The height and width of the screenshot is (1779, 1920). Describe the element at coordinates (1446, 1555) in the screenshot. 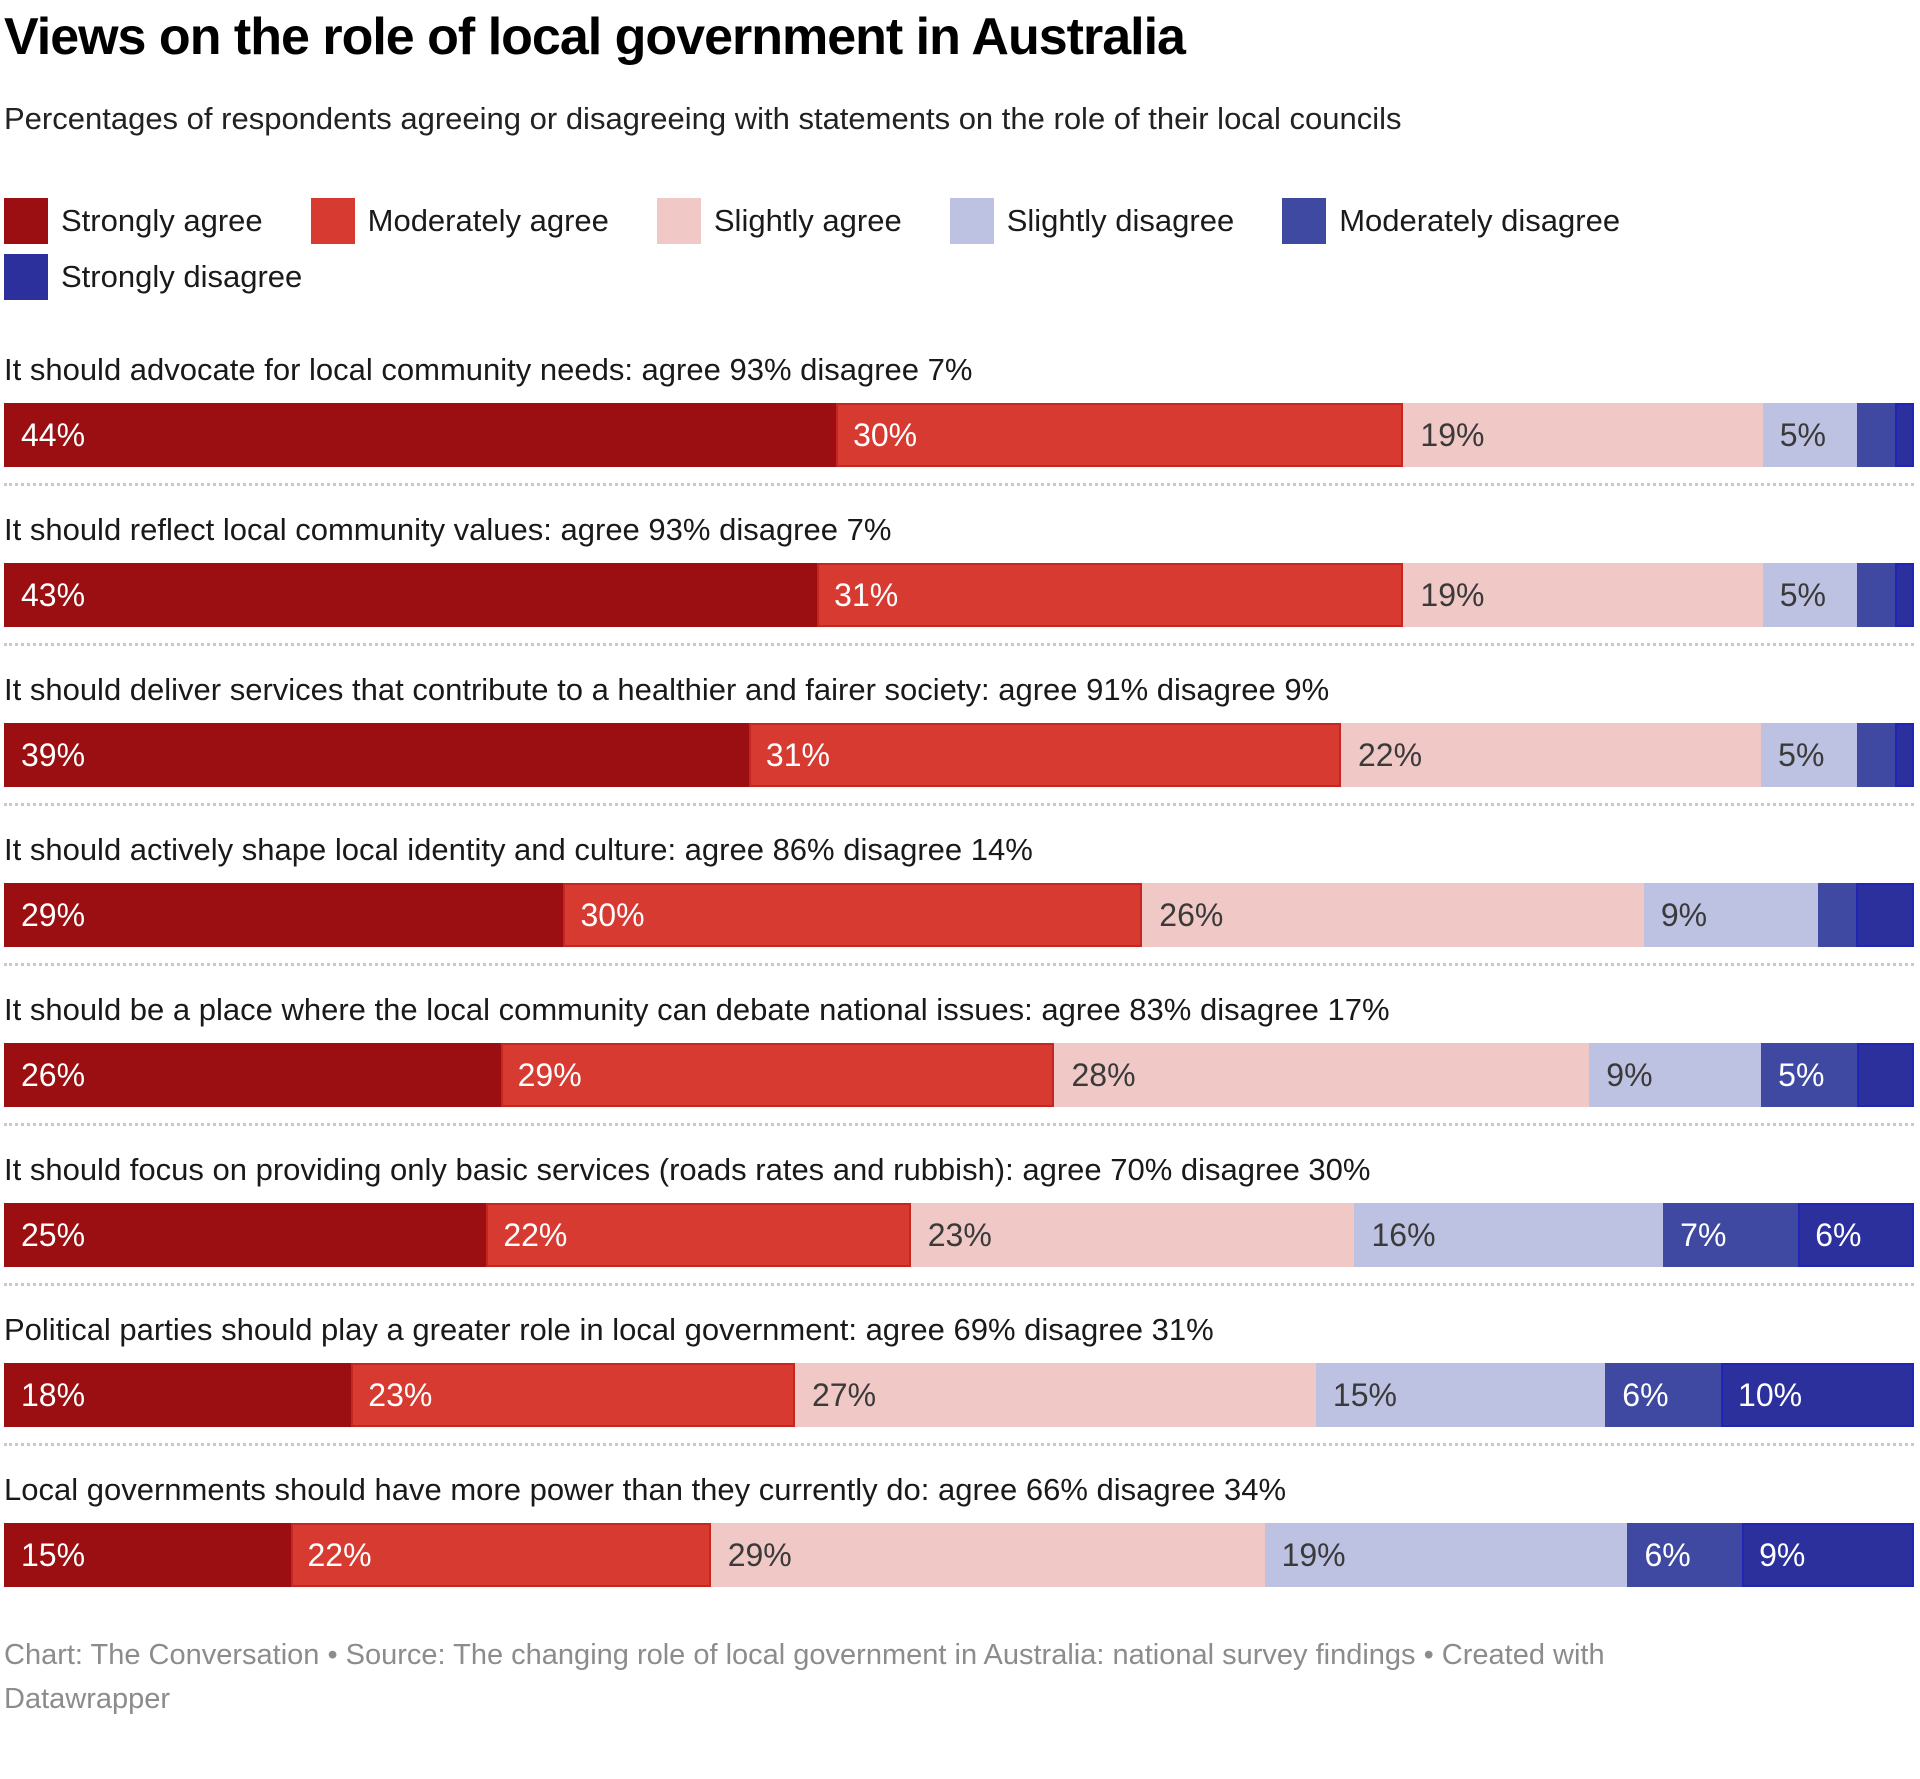

I see `bar-segment-slightly-disagree: 19%` at that location.